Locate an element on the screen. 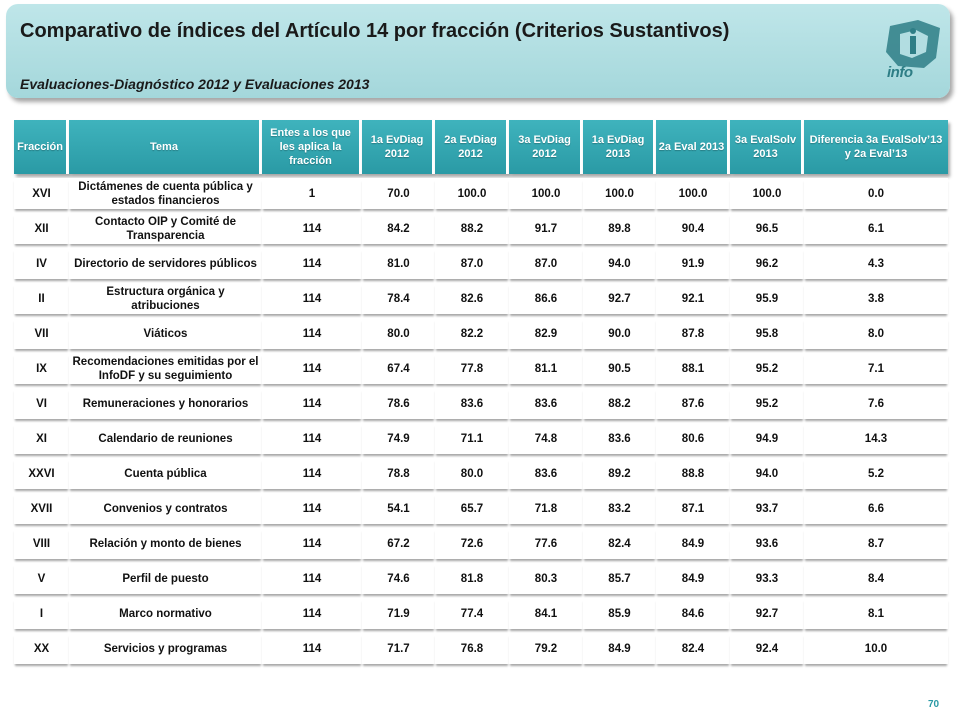  cell-ev1-2013: 84.9 is located at coordinates (619, 648).